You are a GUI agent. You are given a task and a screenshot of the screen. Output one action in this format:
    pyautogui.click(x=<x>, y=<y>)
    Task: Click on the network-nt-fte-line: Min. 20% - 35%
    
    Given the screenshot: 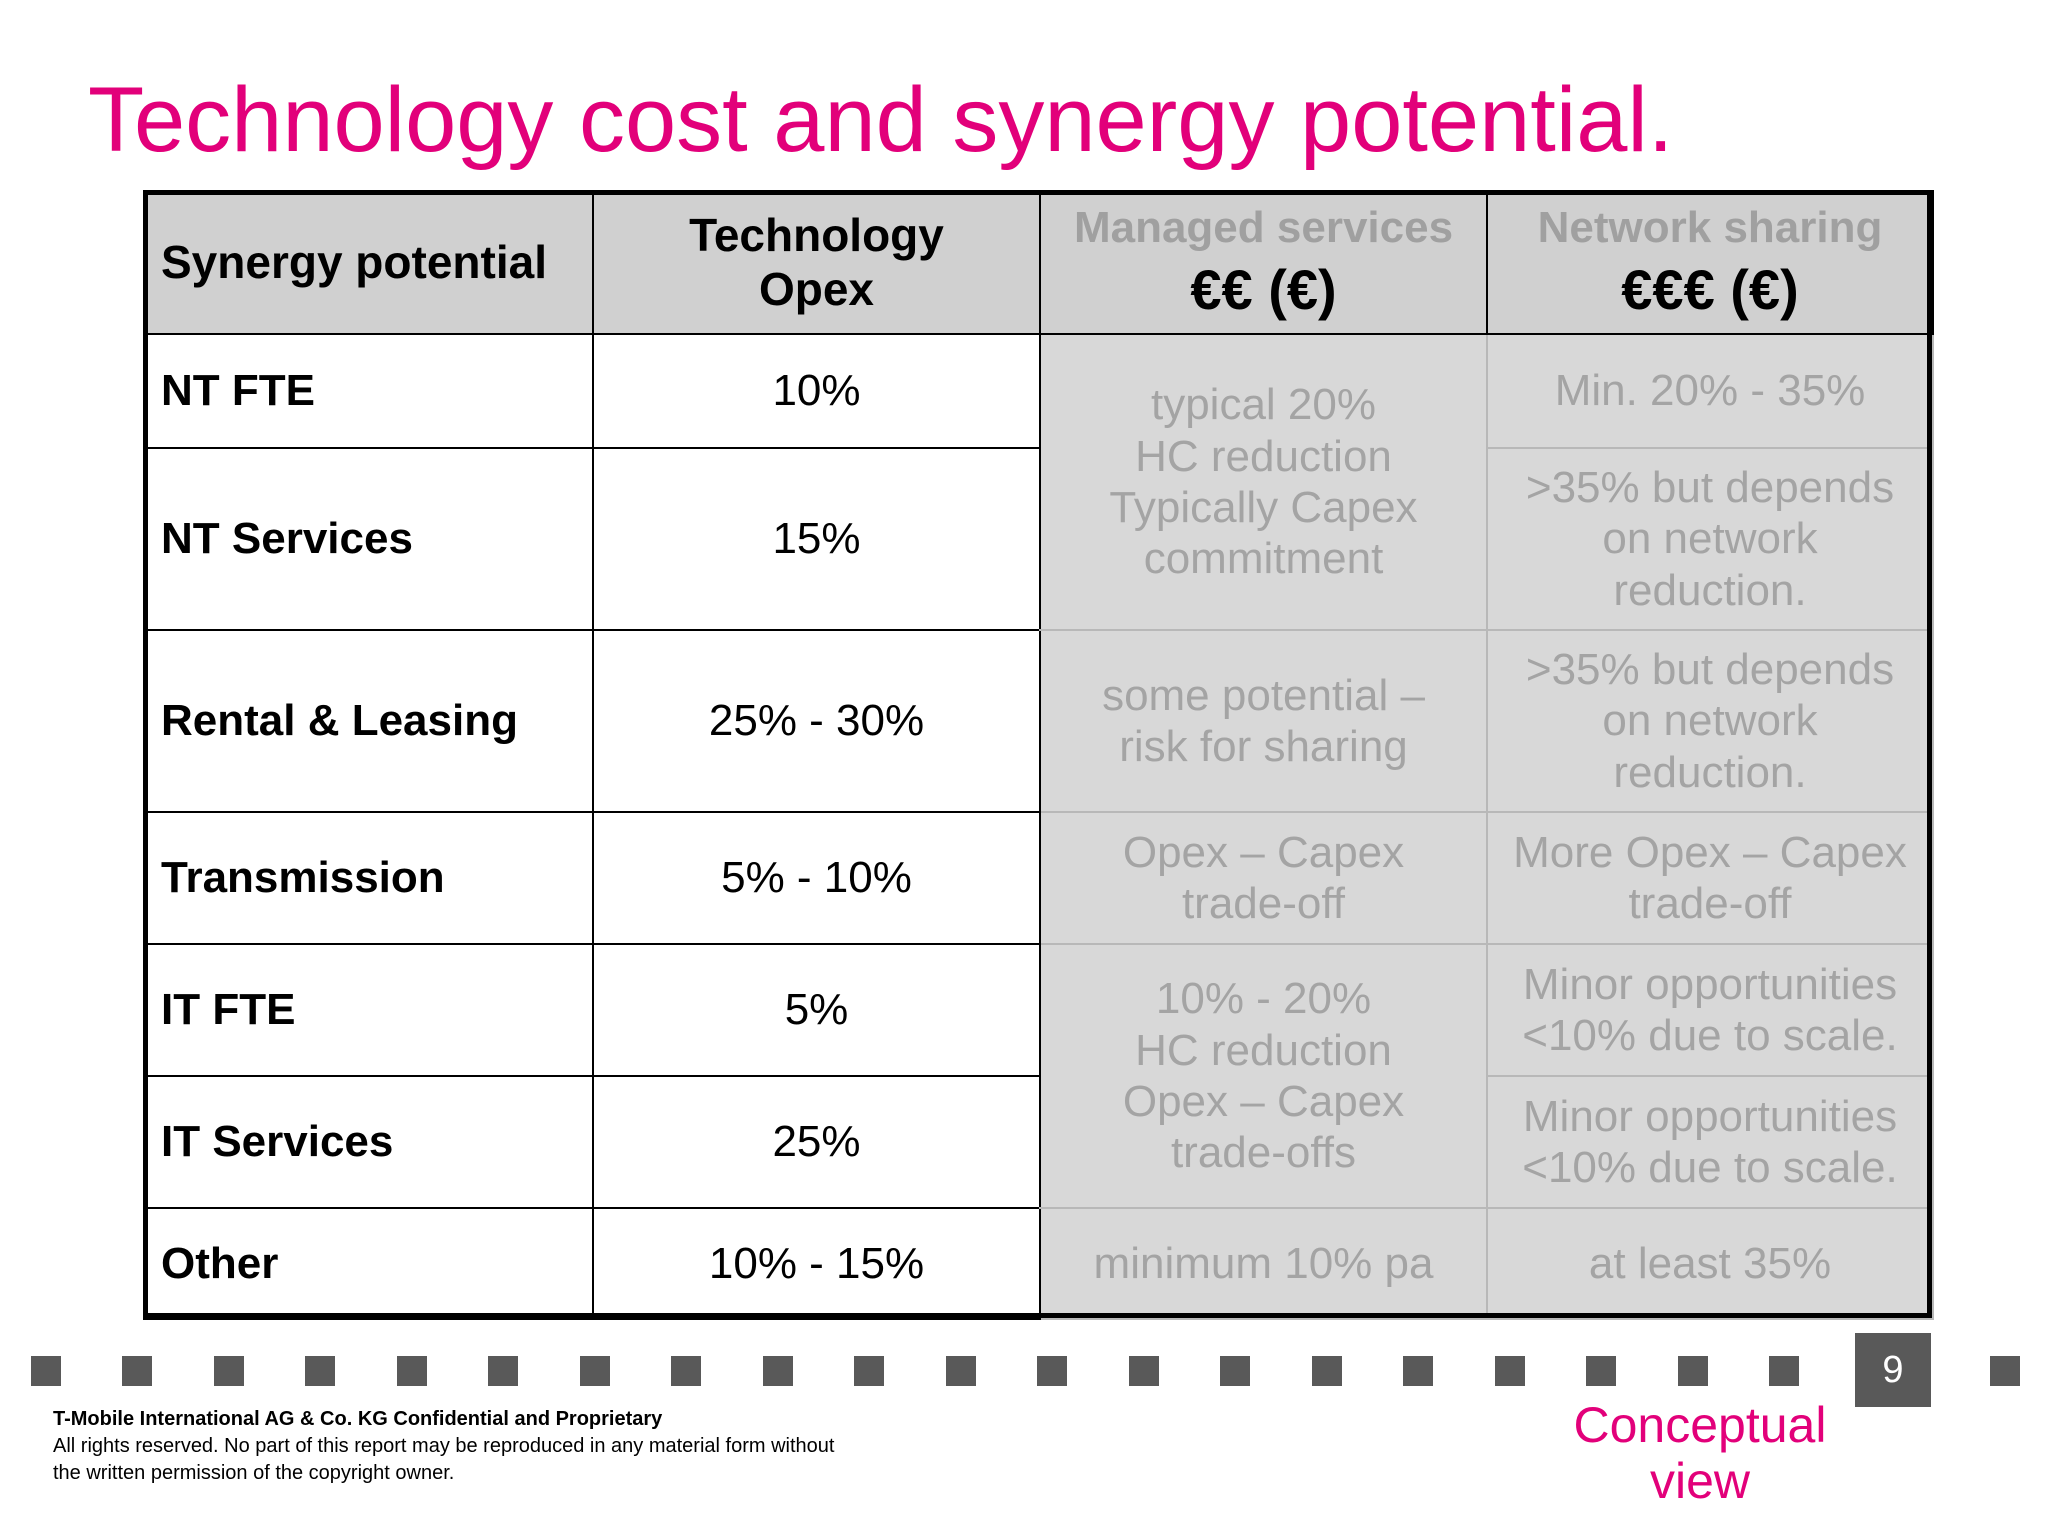 What is the action you would take?
    pyautogui.click(x=1710, y=391)
    